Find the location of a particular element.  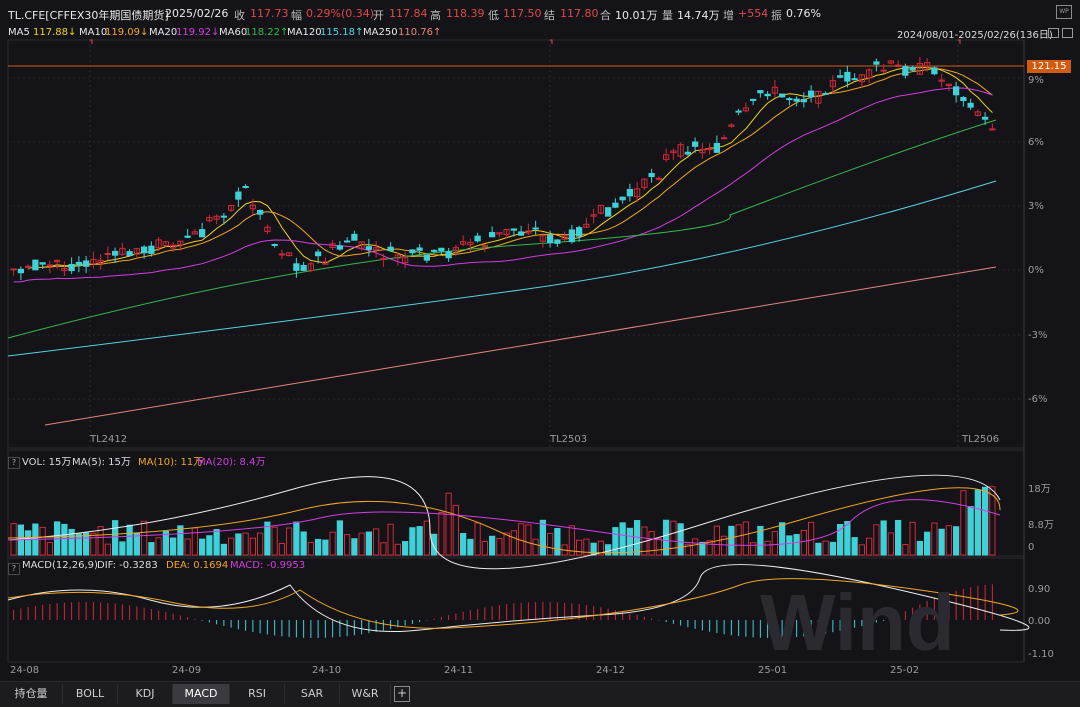

time-tick: 25-02 is located at coordinates (905, 670).